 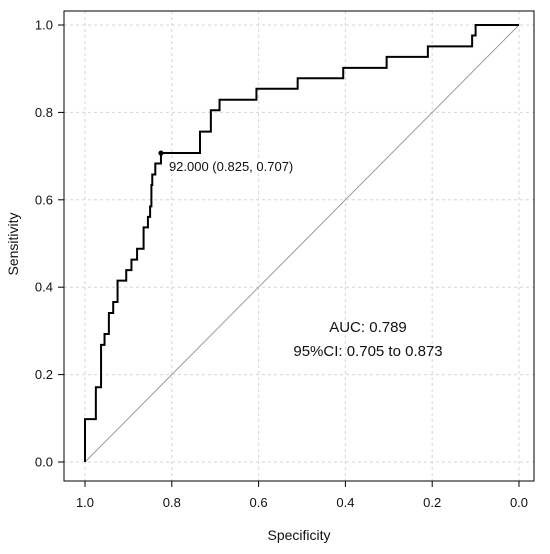 I want to click on x-tick-label: 0.2, so click(x=432, y=502).